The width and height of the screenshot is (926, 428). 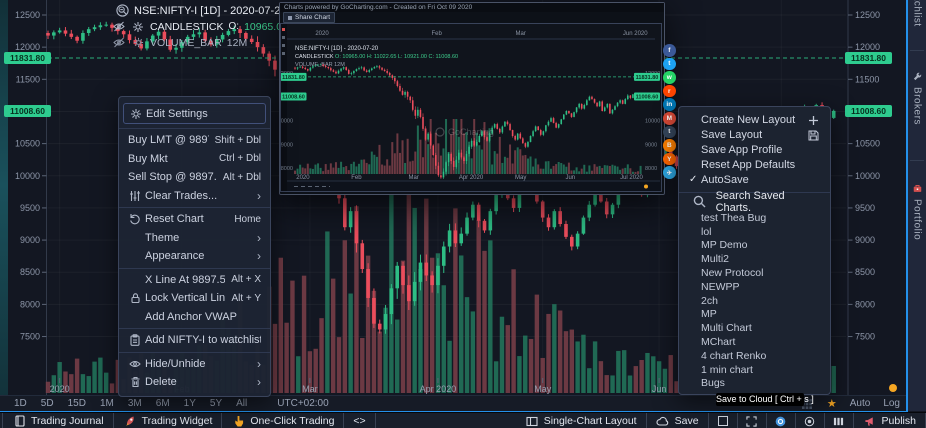 I want to click on expand-icon, so click(x=752, y=420).